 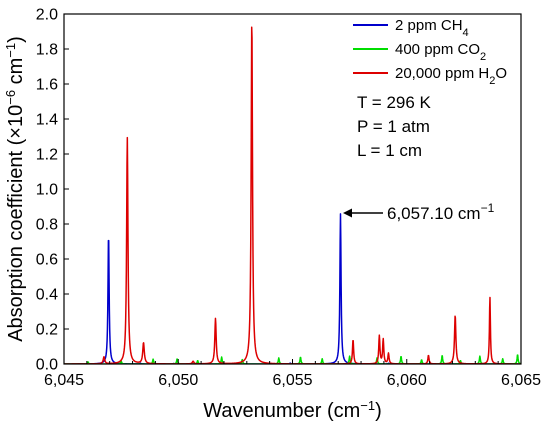 I want to click on condition-pressure: P = 1 atm, so click(x=393, y=126).